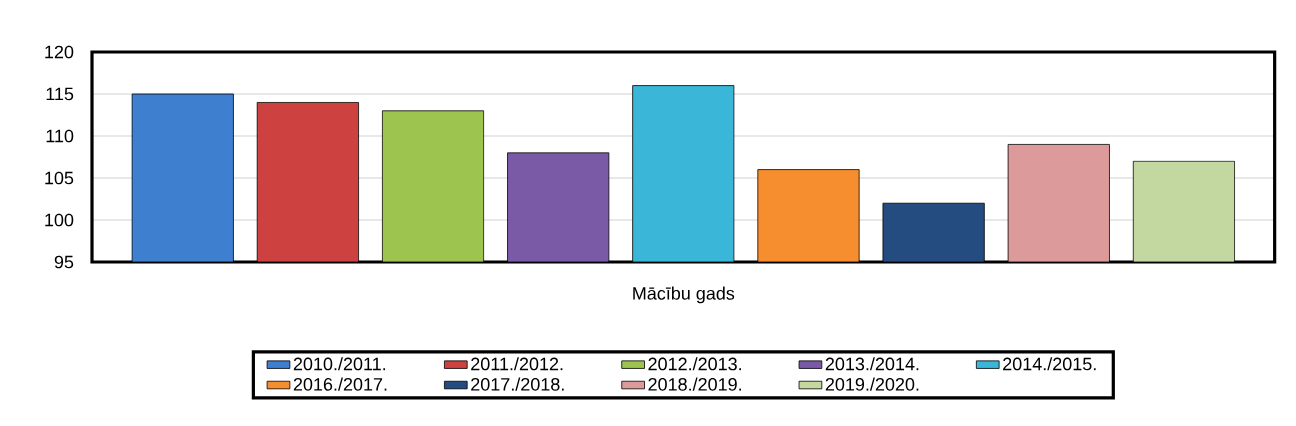 The image size is (1296, 426). What do you see at coordinates (872, 364) in the screenshot?
I see `legend-label: 2013./2014.` at bounding box center [872, 364].